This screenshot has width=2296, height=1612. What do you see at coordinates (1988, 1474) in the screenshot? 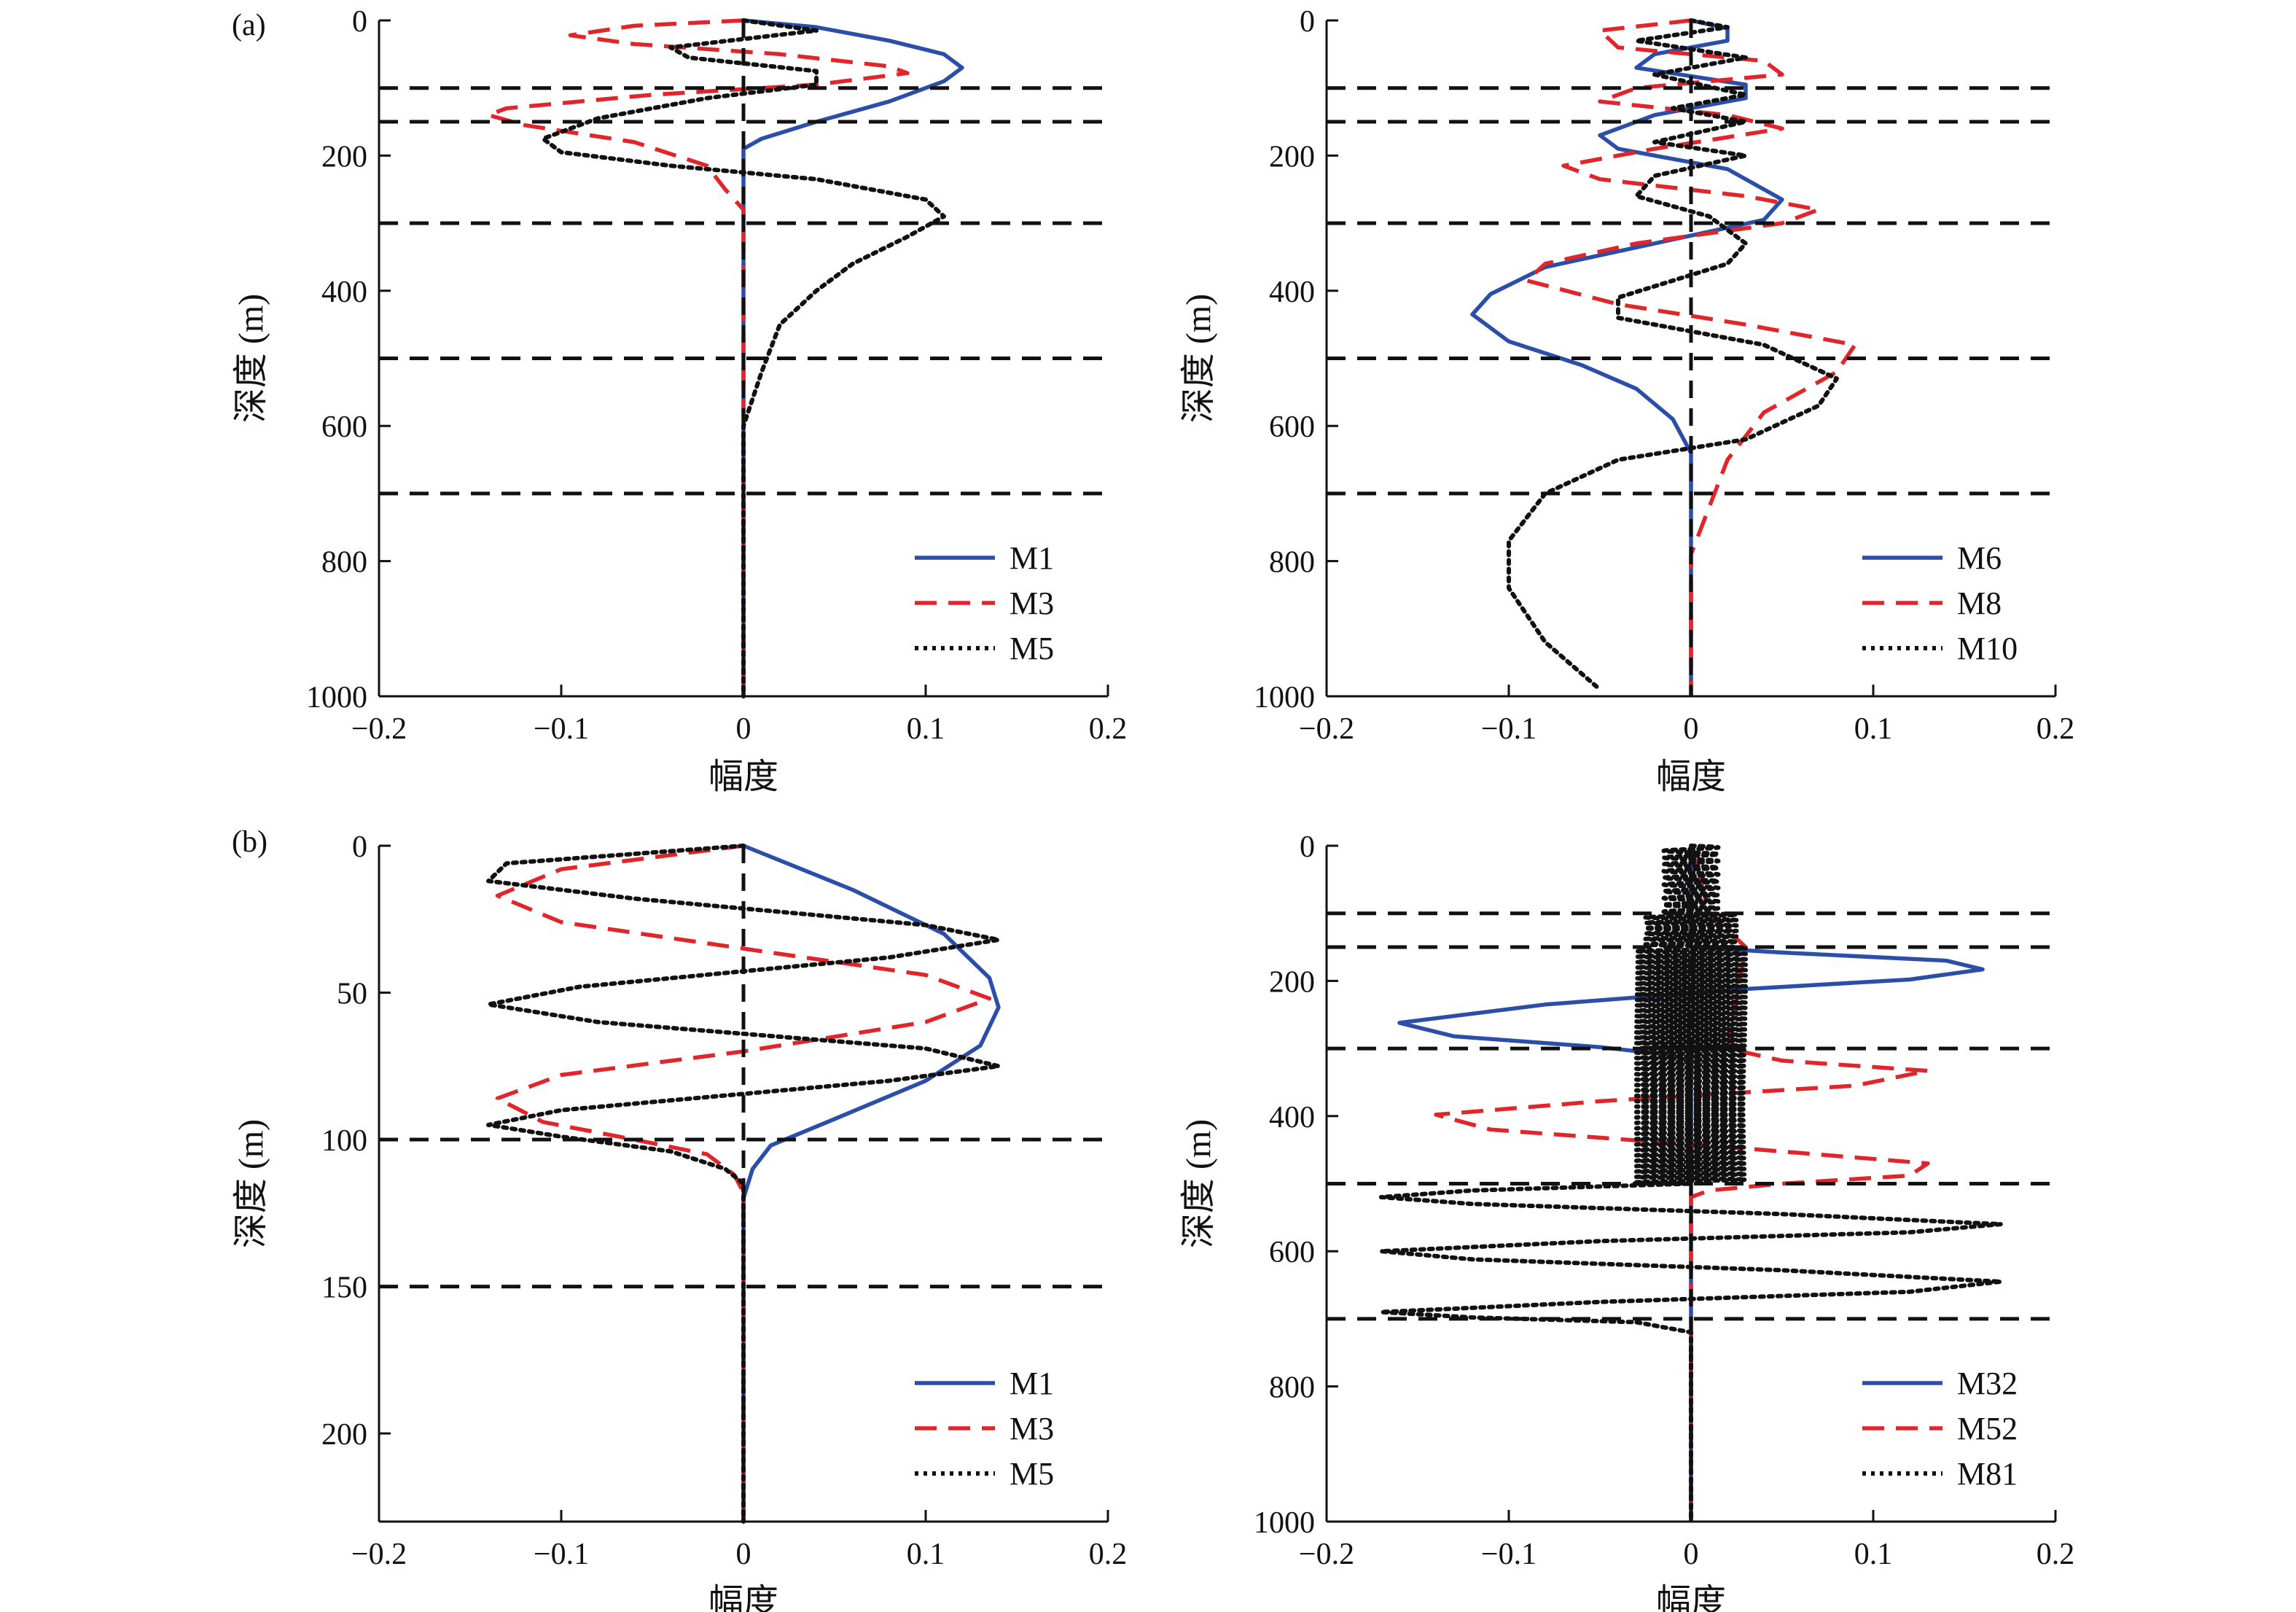
I see `legend-label-M81: M81` at bounding box center [1988, 1474].